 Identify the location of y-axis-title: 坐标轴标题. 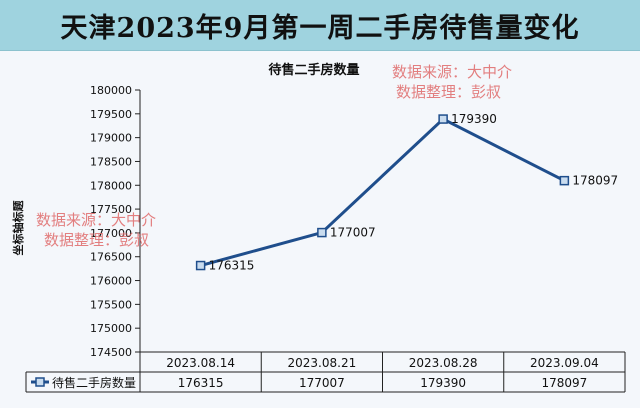
(18, 228).